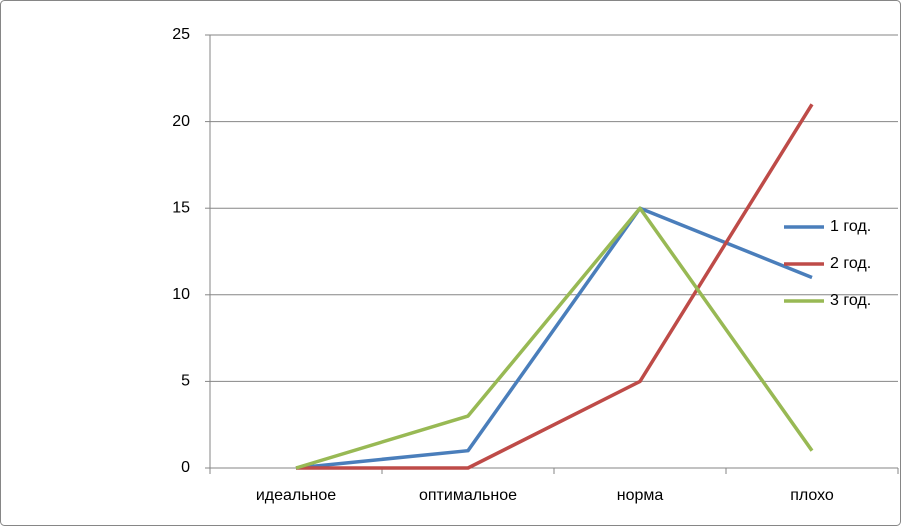 The image size is (902, 532). I want to click on y-tick-label: 5, so click(185, 381).